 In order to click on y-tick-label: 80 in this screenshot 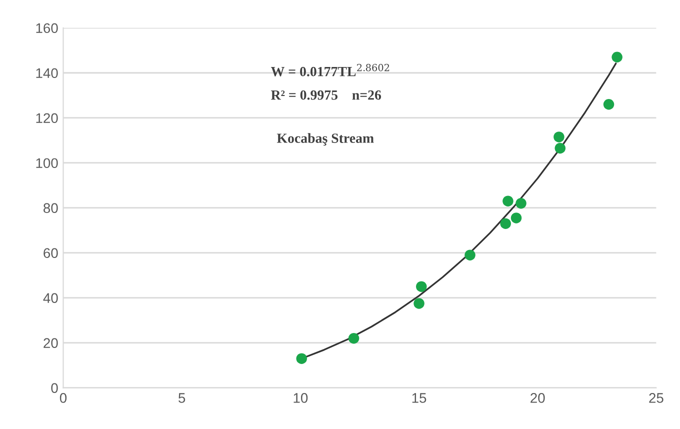, I will do `click(51, 208)`.